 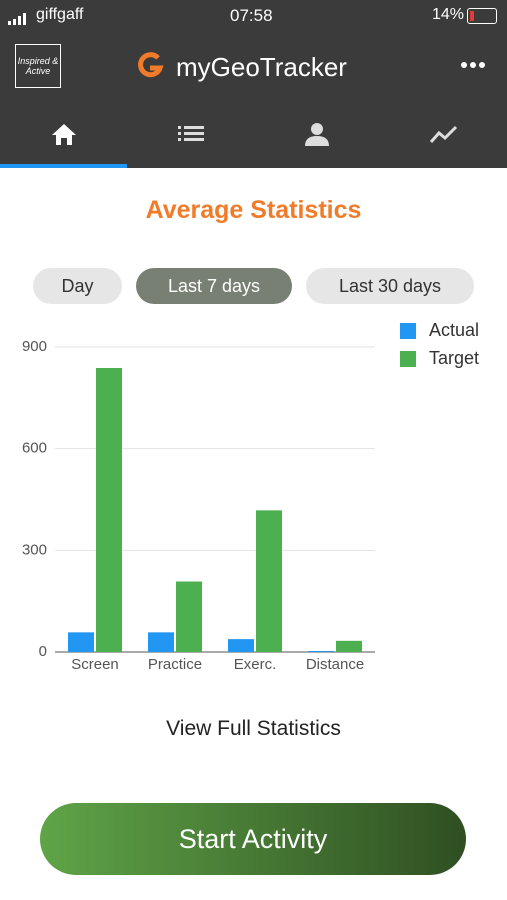 What do you see at coordinates (34, 346) in the screenshot?
I see `y-tick-label: 900` at bounding box center [34, 346].